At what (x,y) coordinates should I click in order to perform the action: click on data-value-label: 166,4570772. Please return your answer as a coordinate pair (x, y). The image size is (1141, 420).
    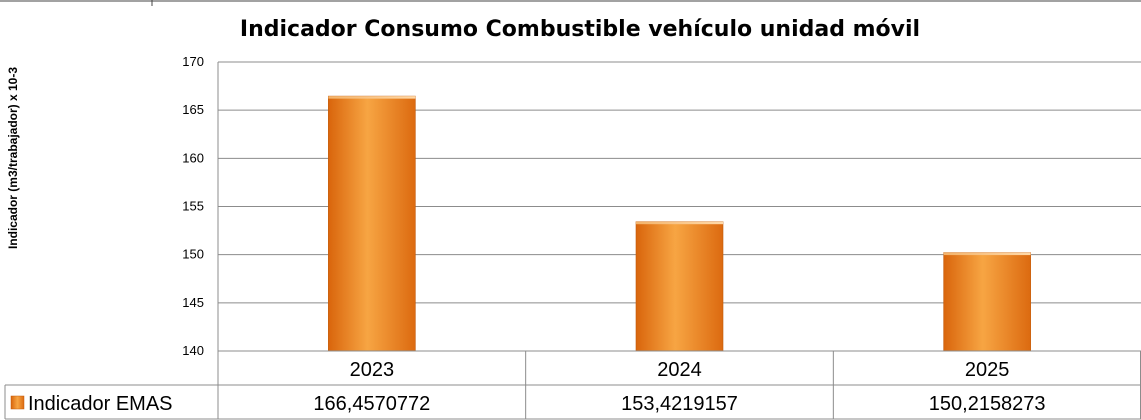
    Looking at the image, I should click on (371, 404).